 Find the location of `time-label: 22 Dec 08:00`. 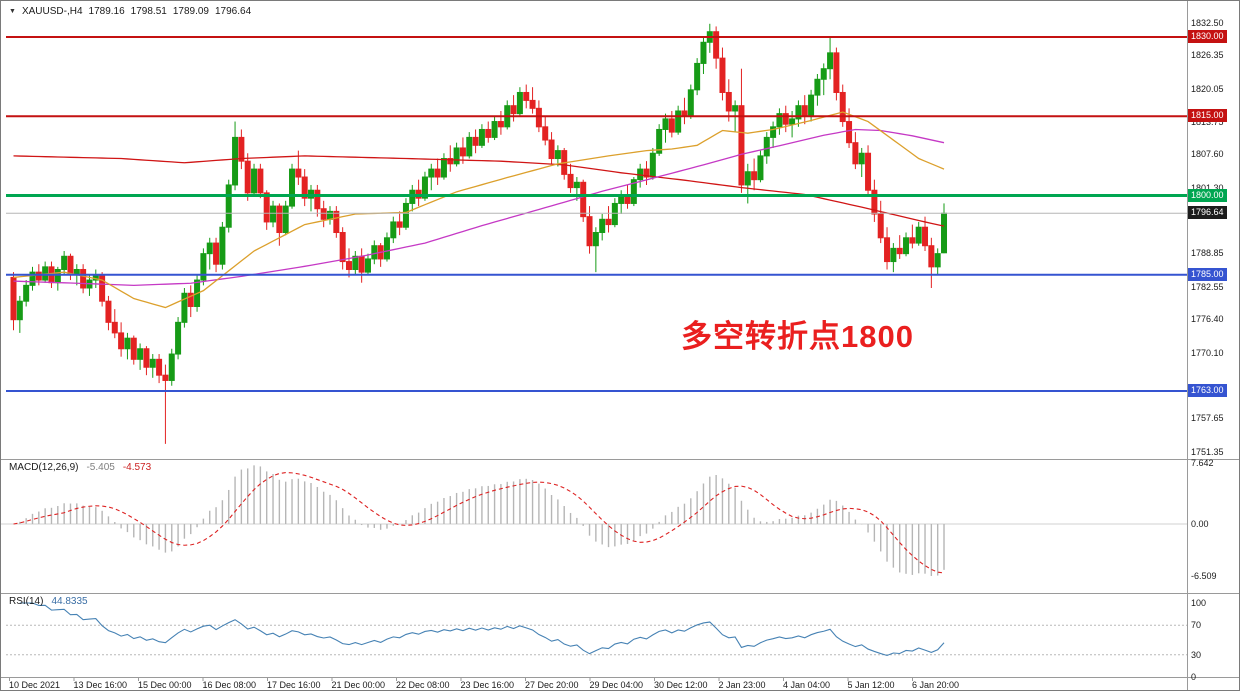

time-label: 22 Dec 08:00 is located at coordinates (423, 685).